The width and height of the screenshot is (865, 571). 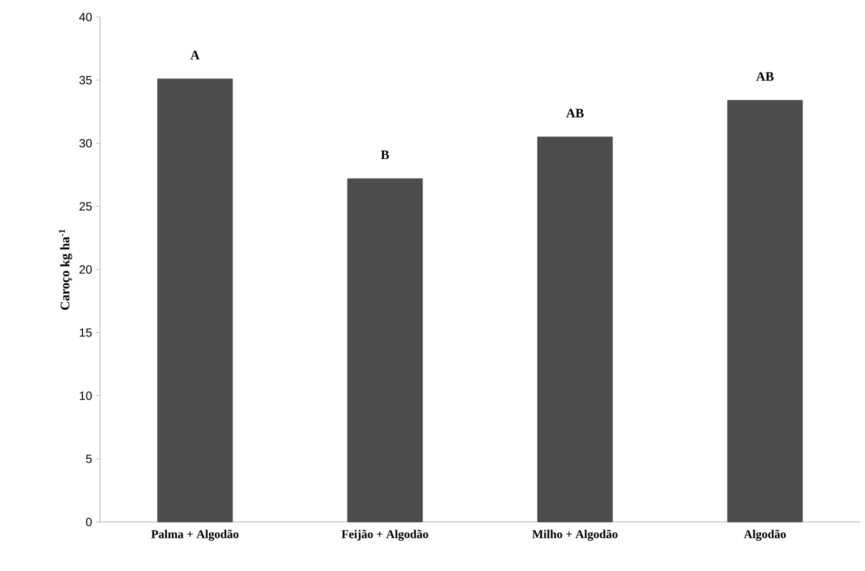 What do you see at coordinates (65, 269) in the screenshot?
I see `y-axis-title: Caroço kg ha$^{-1}$` at bounding box center [65, 269].